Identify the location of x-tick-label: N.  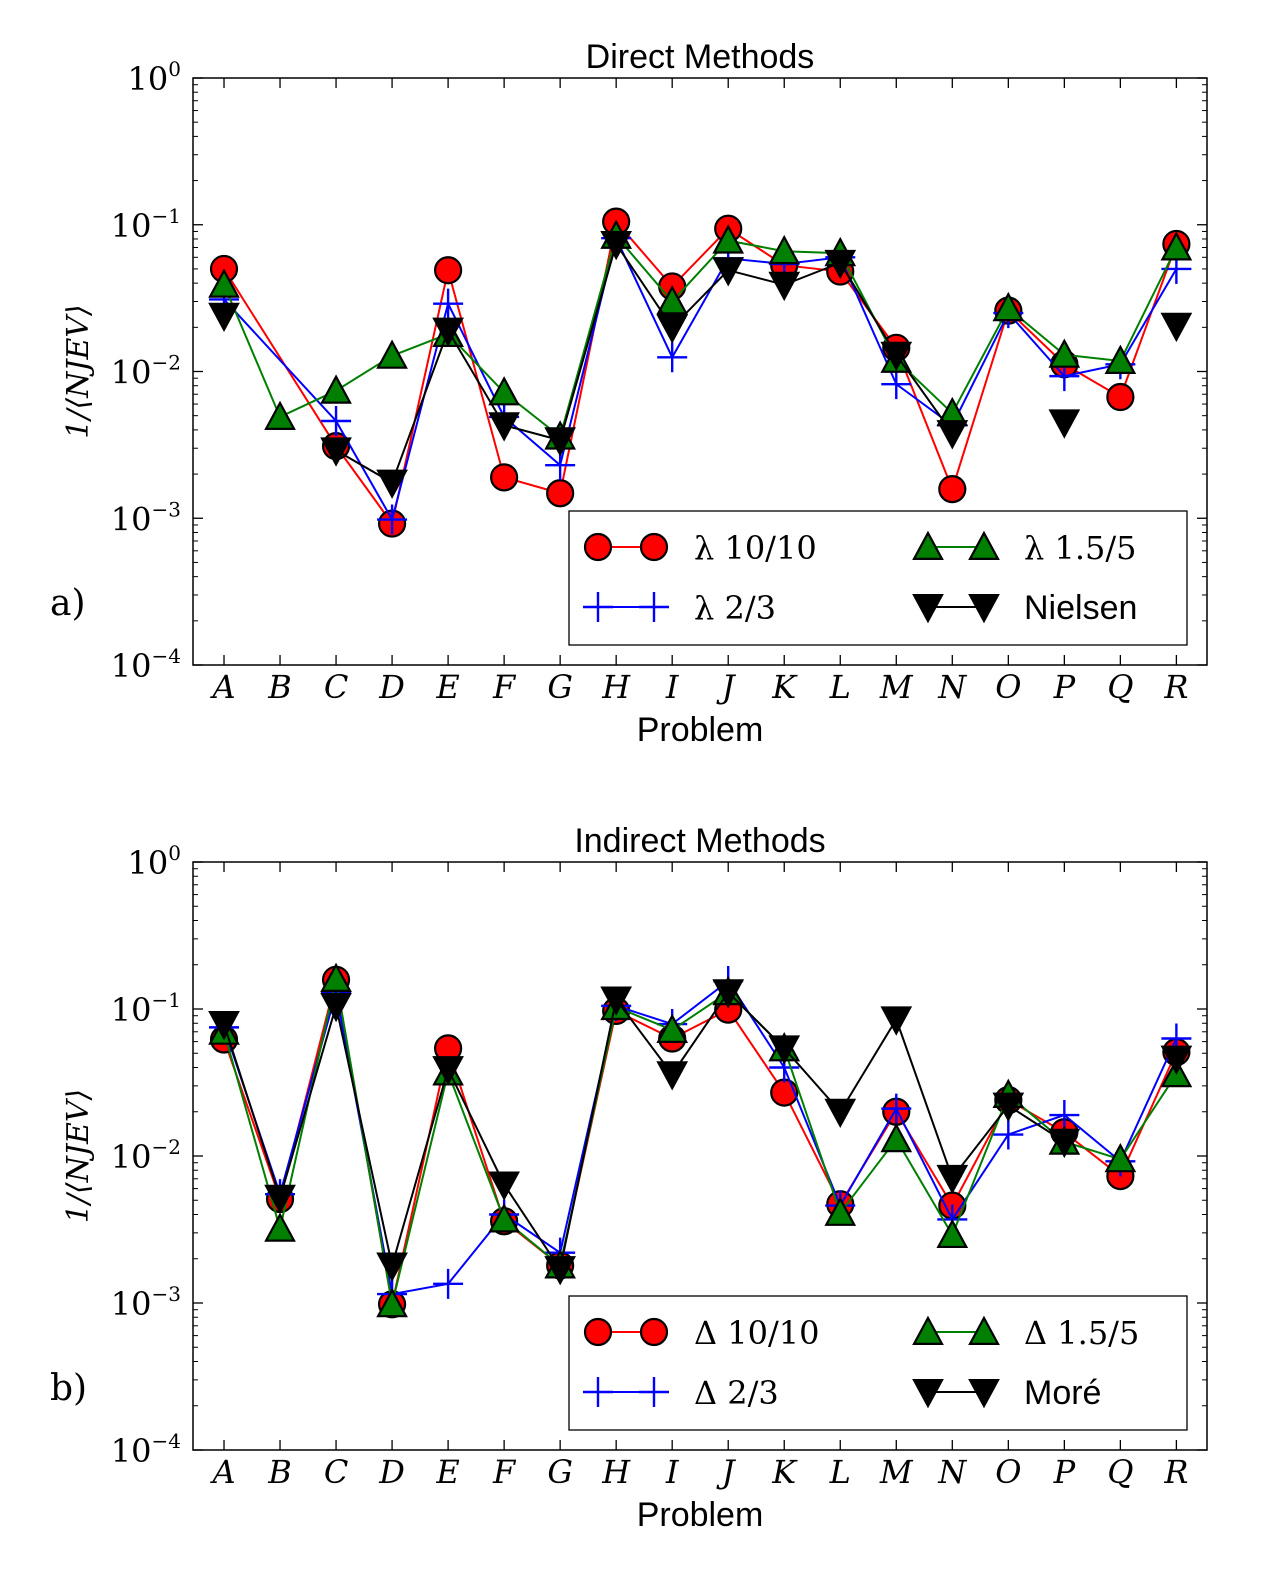
(952, 1472).